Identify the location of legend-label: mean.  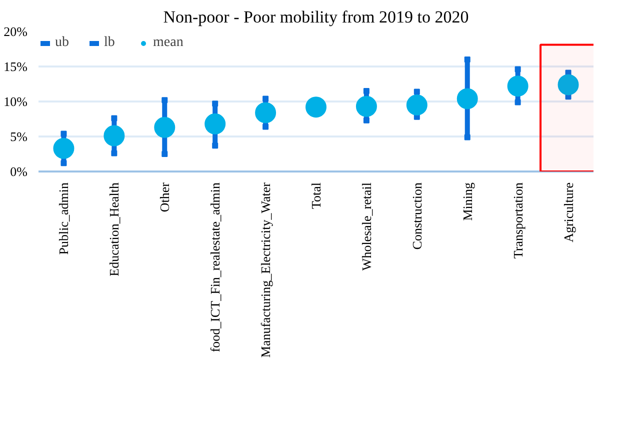
(168, 43).